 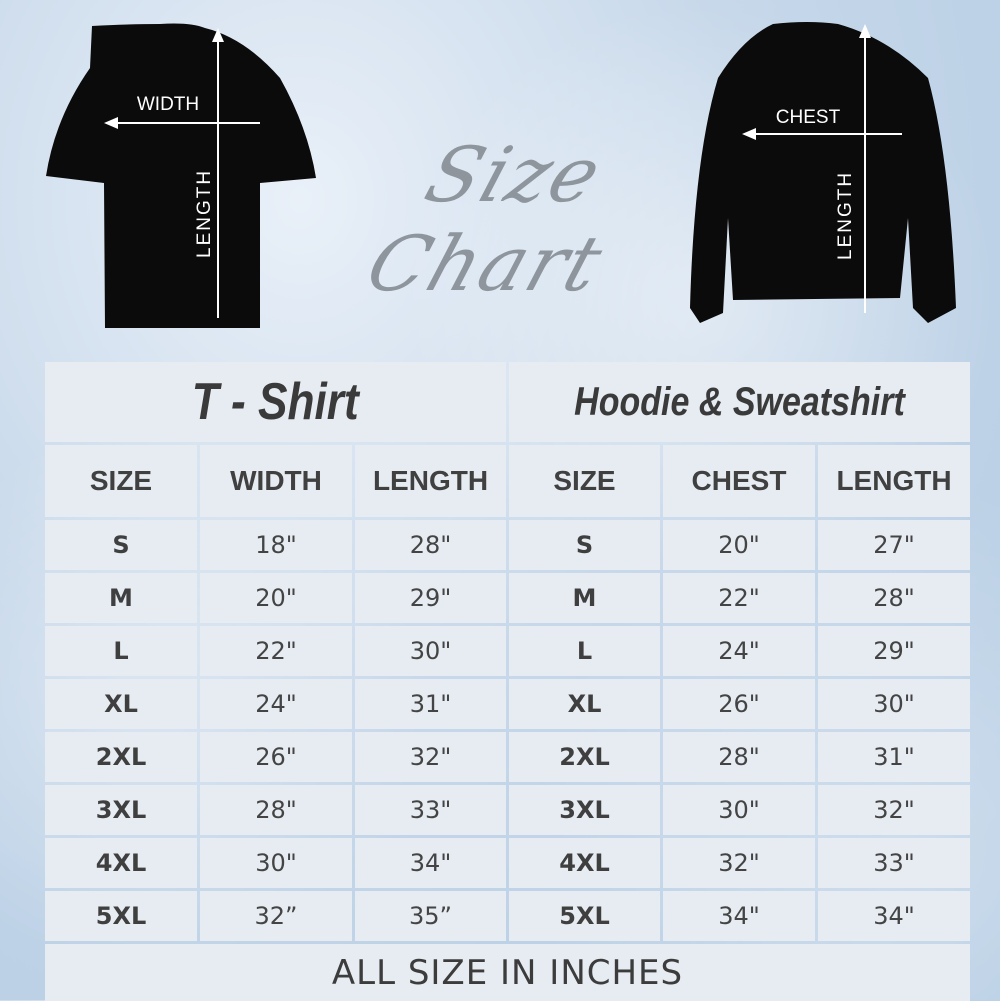 I want to click on hoodie-measurement-cell: 29", so click(x=894, y=651).